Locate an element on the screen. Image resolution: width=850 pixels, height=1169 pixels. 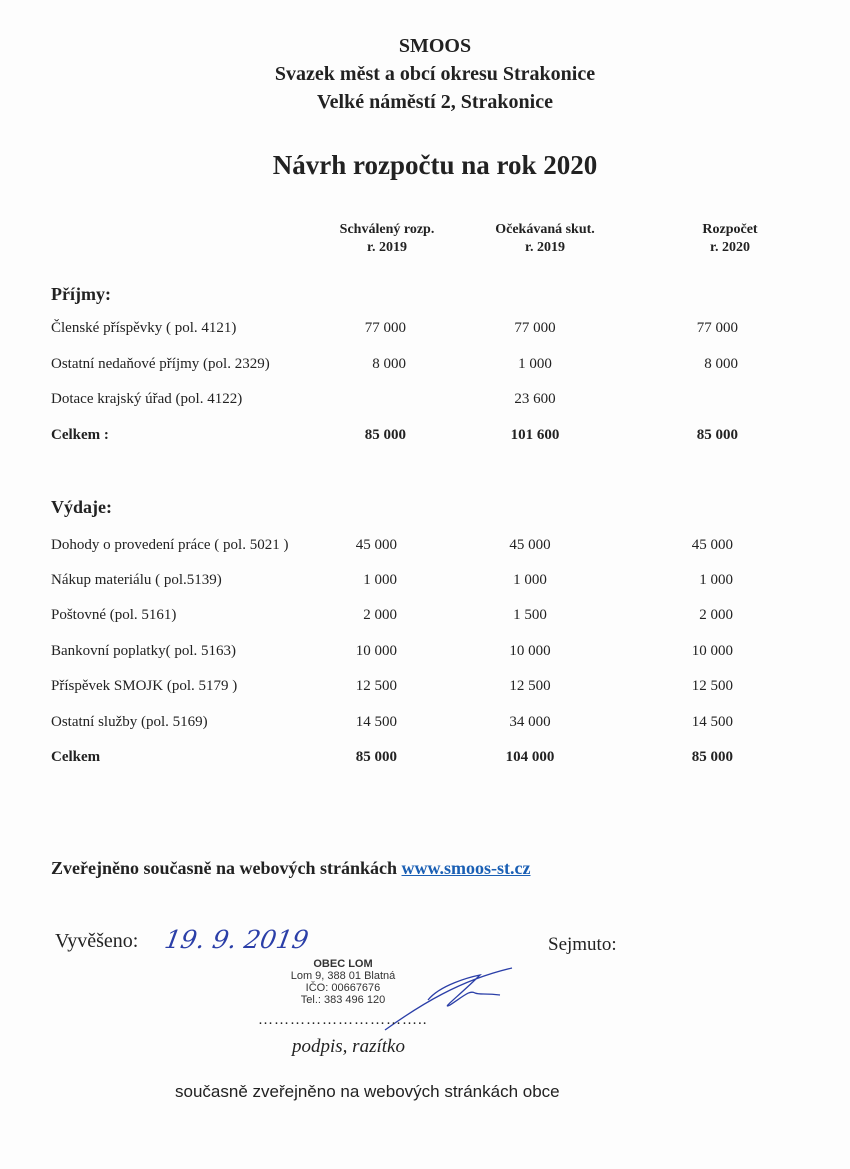
col-line1: Schválený rozp. is located at coordinates (387, 229).